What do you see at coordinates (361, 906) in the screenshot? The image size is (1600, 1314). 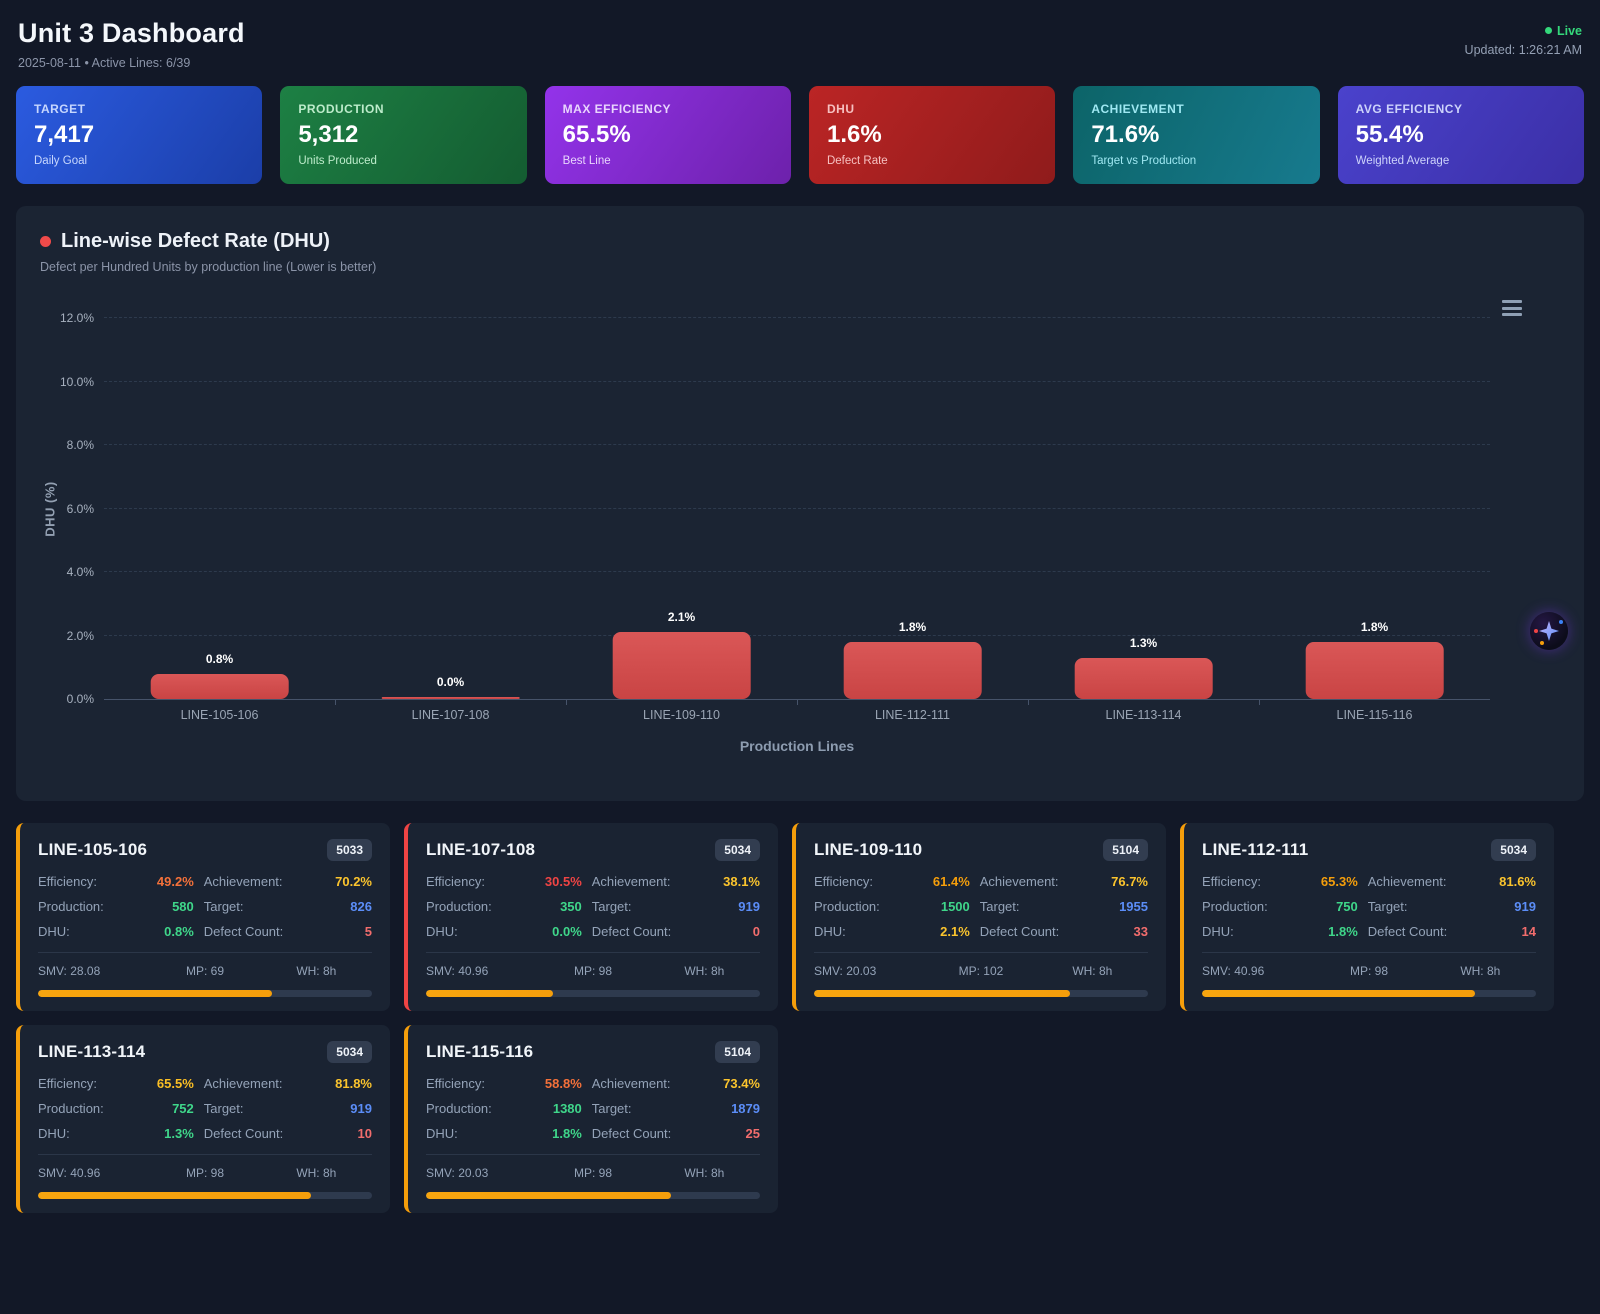 I see `target-value: 826` at bounding box center [361, 906].